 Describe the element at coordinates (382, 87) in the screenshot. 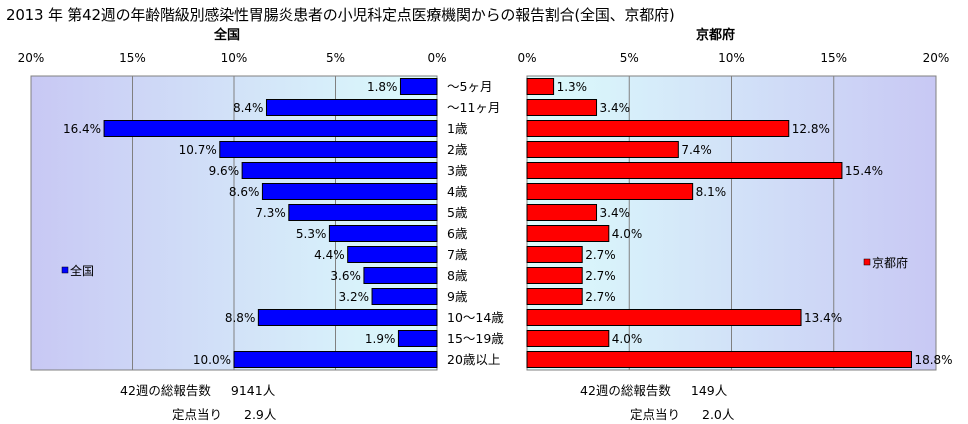

I see `national-data-label: 1.8%` at that location.